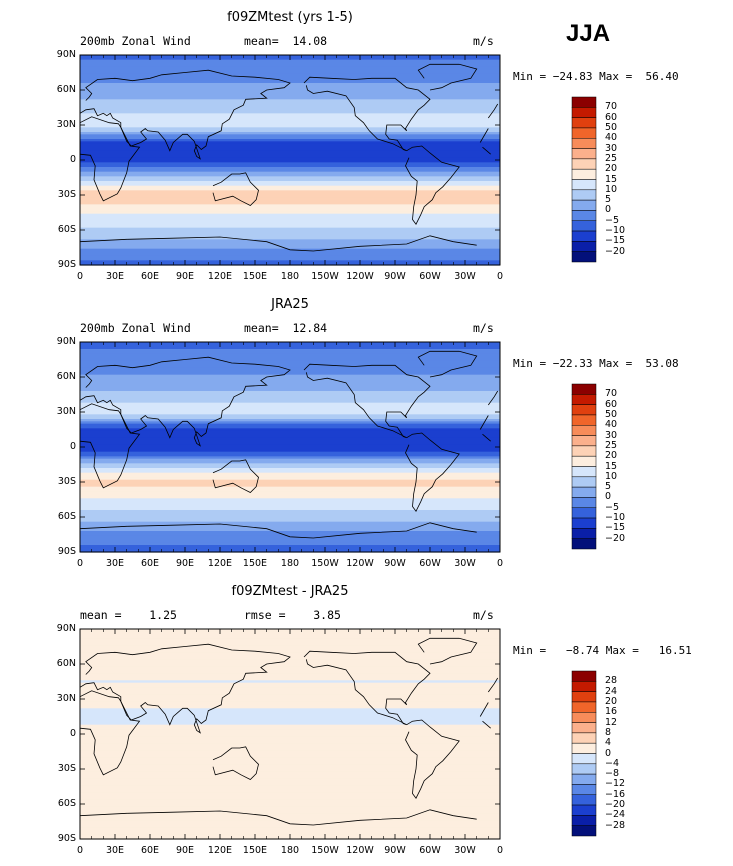  I want to click on colorbar-level-label: −10, so click(615, 231).